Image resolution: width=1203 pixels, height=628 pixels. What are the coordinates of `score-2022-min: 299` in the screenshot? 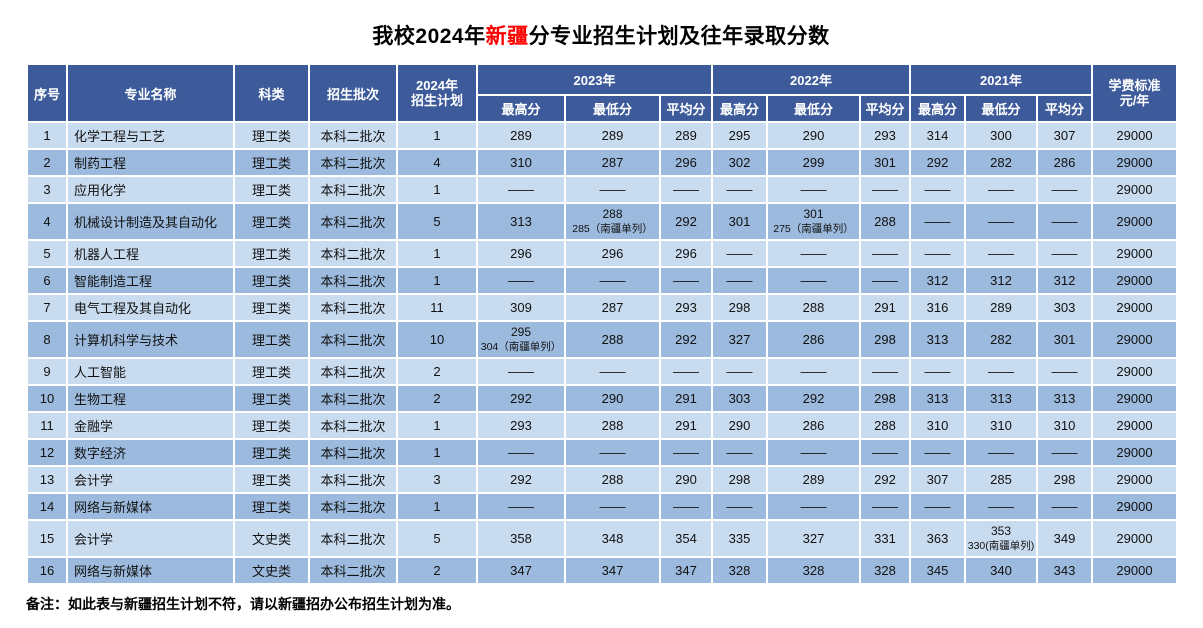 It's located at (813, 162).